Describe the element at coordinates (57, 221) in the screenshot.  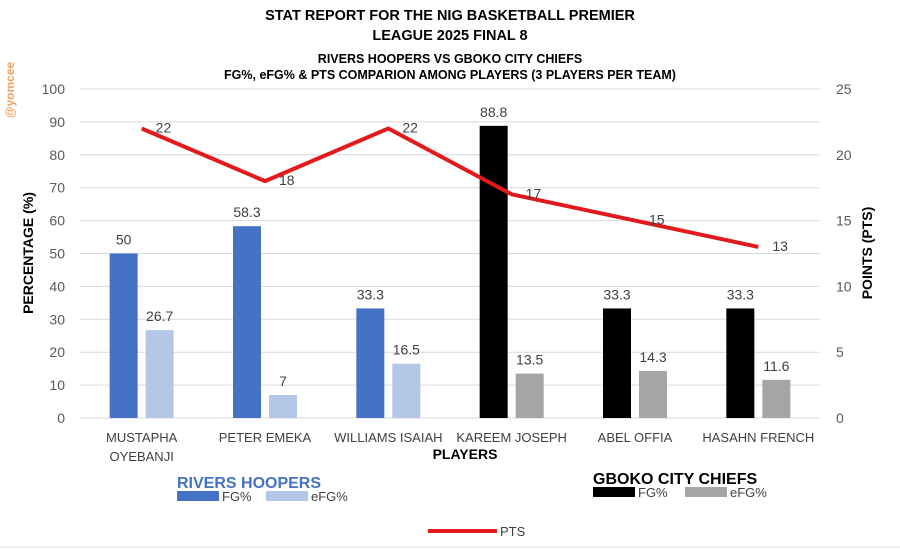
I see `y-tick-label: 60` at that location.